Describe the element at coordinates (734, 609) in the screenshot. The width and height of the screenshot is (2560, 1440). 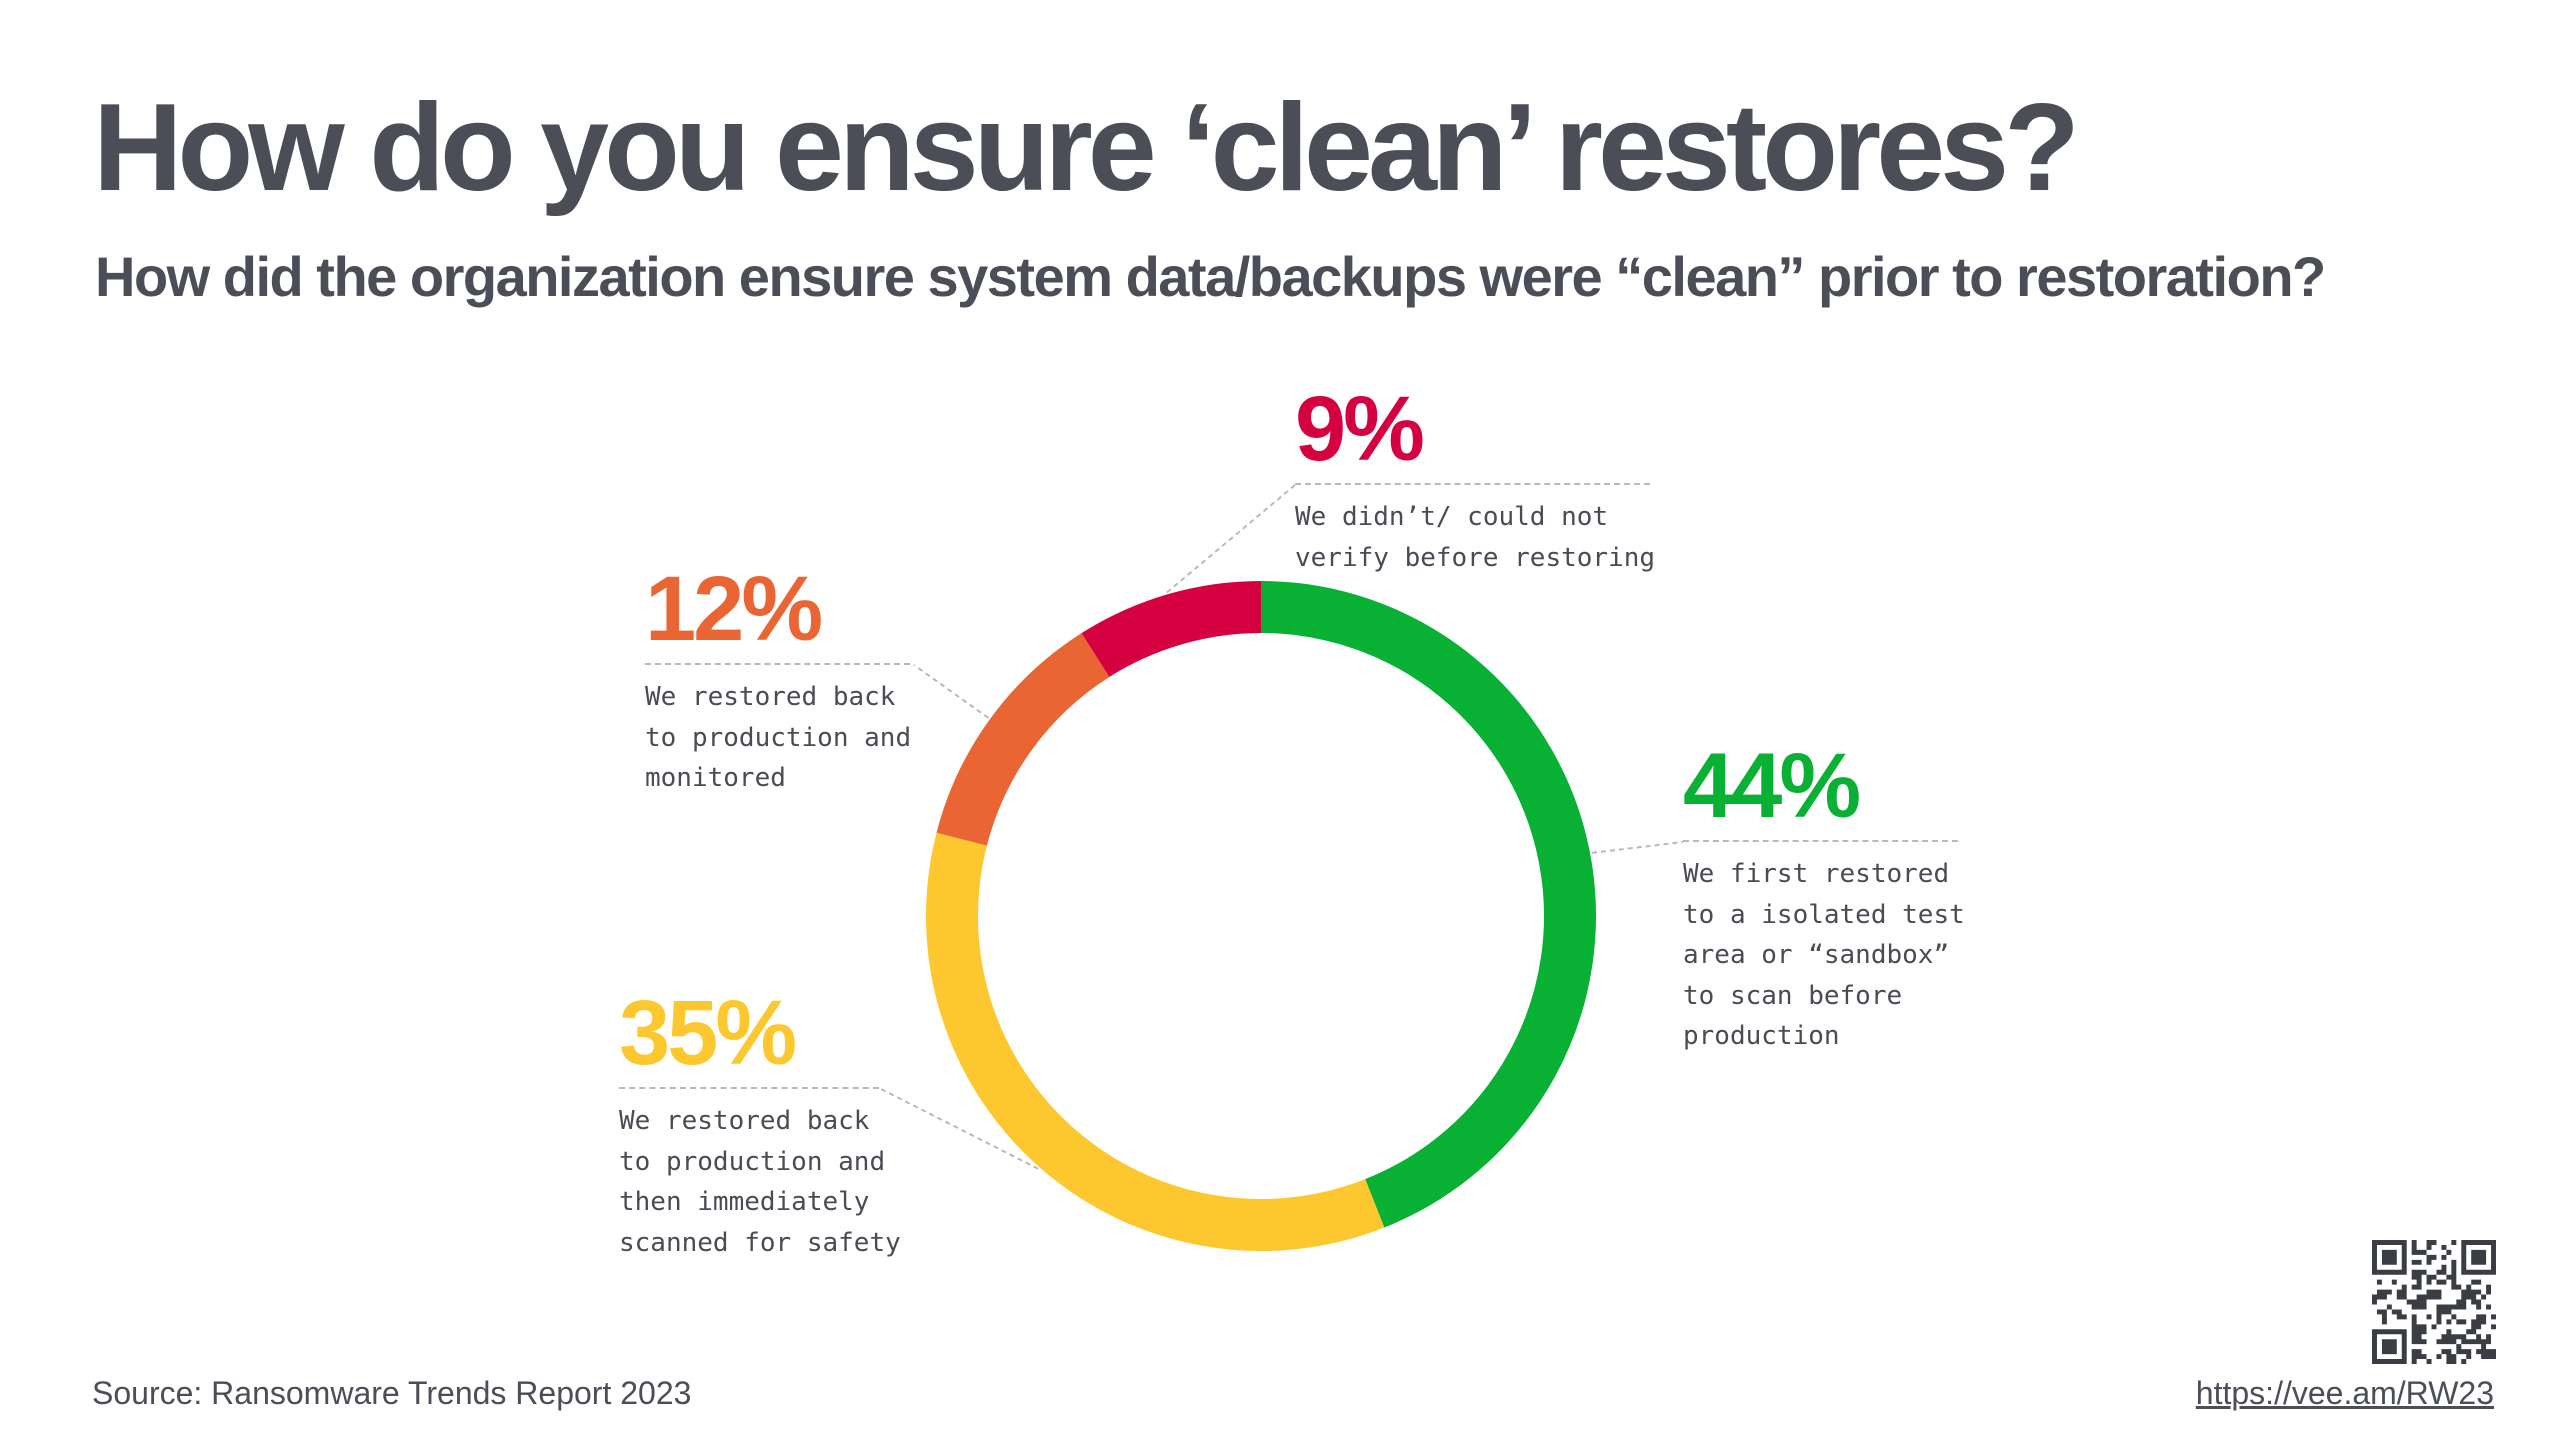
I see `data-label-12: 12%` at that location.